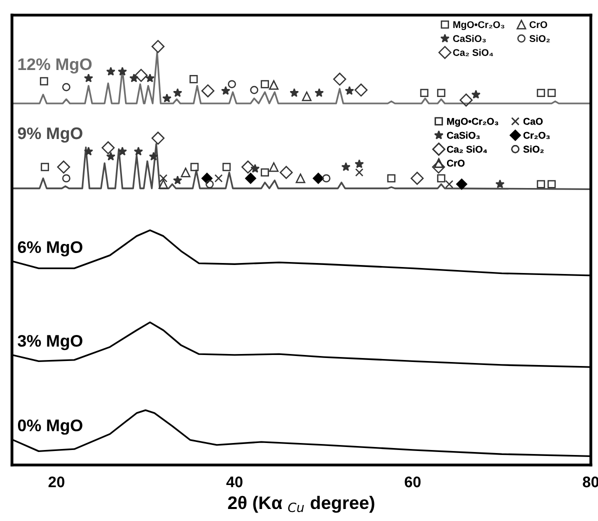 Image resolution: width=598 pixels, height=521 pixels. I want to click on x-tick-label: 20, so click(56, 482).